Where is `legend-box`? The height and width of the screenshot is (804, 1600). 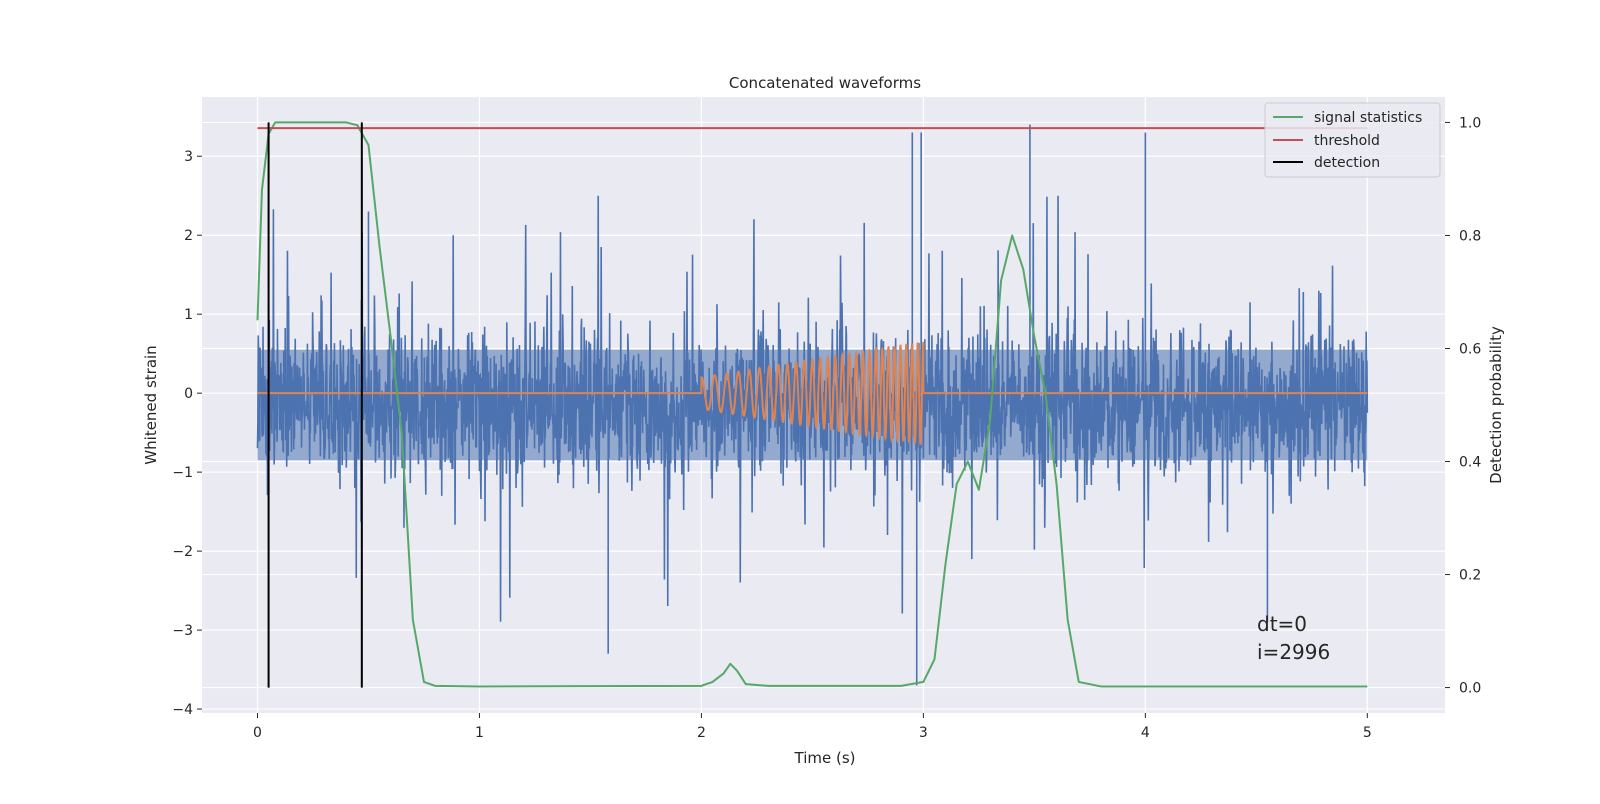 legend-box is located at coordinates (1352, 140).